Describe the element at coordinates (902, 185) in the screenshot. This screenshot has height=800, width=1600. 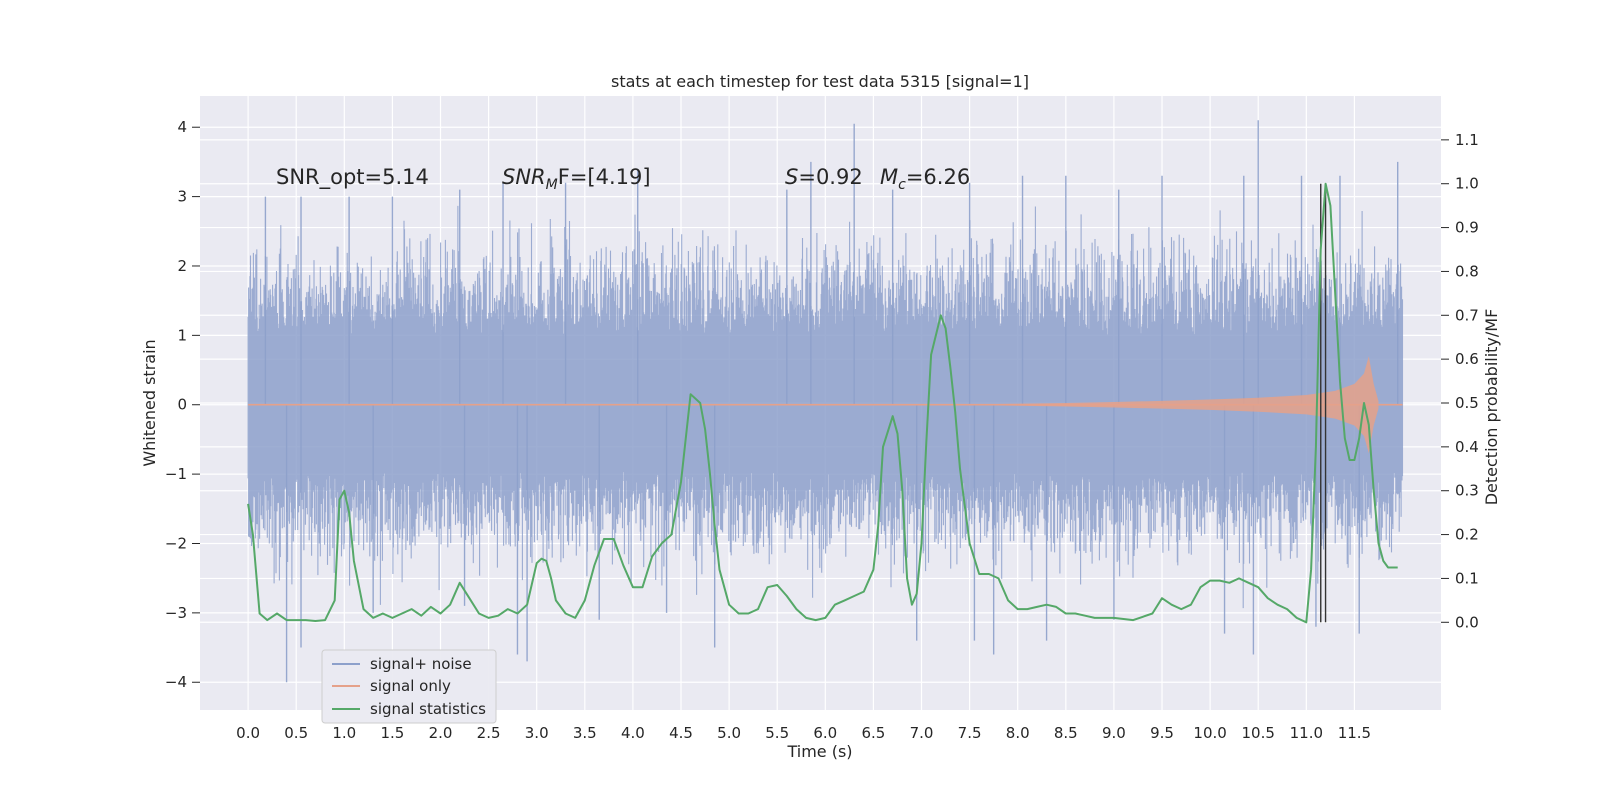
I see `annotation-mc-sub: c` at that location.